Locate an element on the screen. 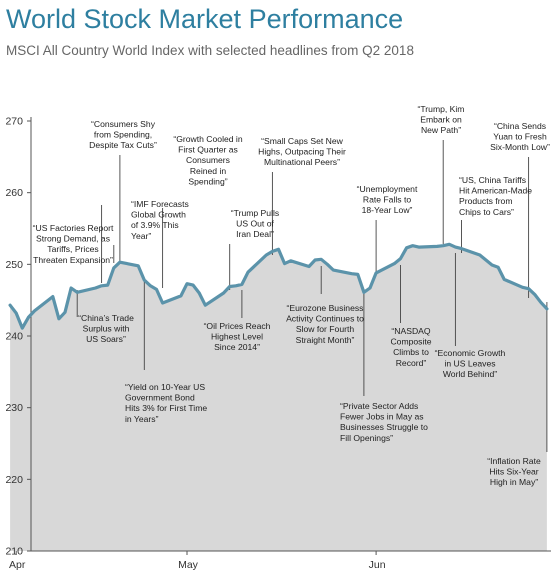 The image size is (558, 578). y-tick-label: 240 is located at coordinates (14, 337).